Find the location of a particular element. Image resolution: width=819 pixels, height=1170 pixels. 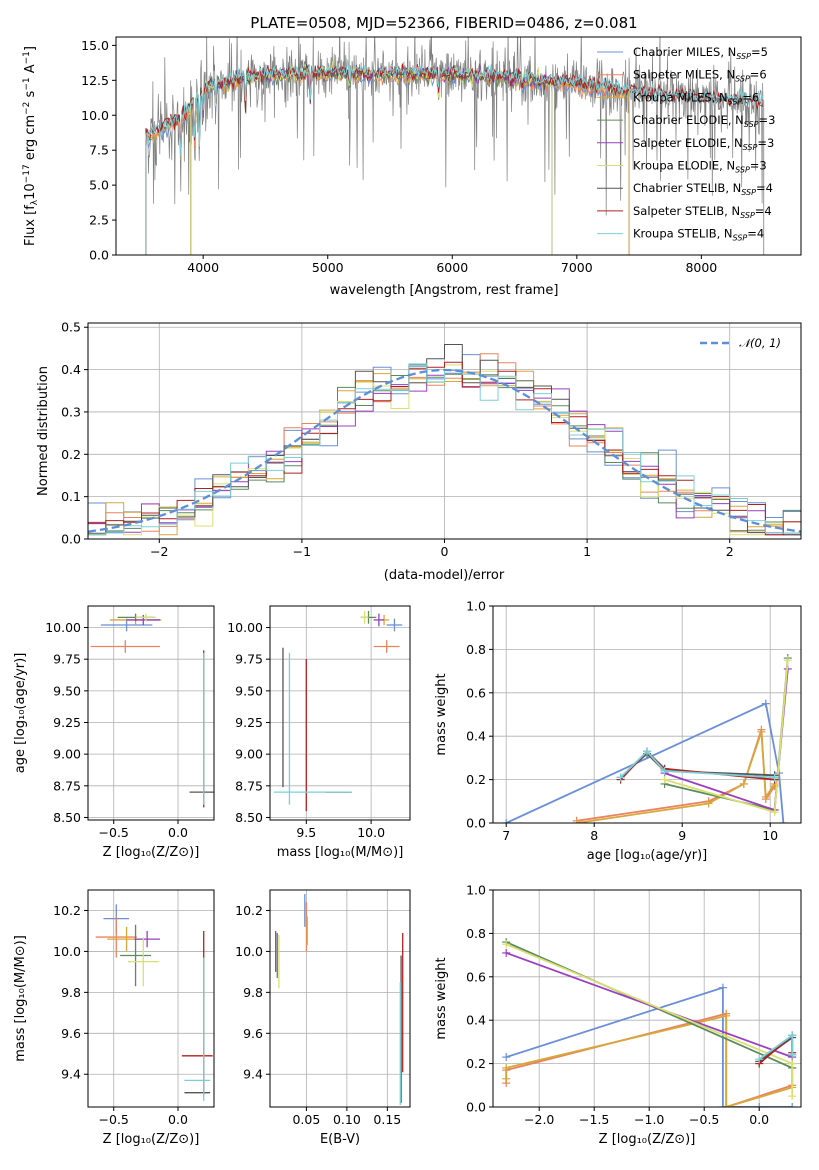

normal-legend-label: 𝒩(0, 1) is located at coordinates (760, 343).